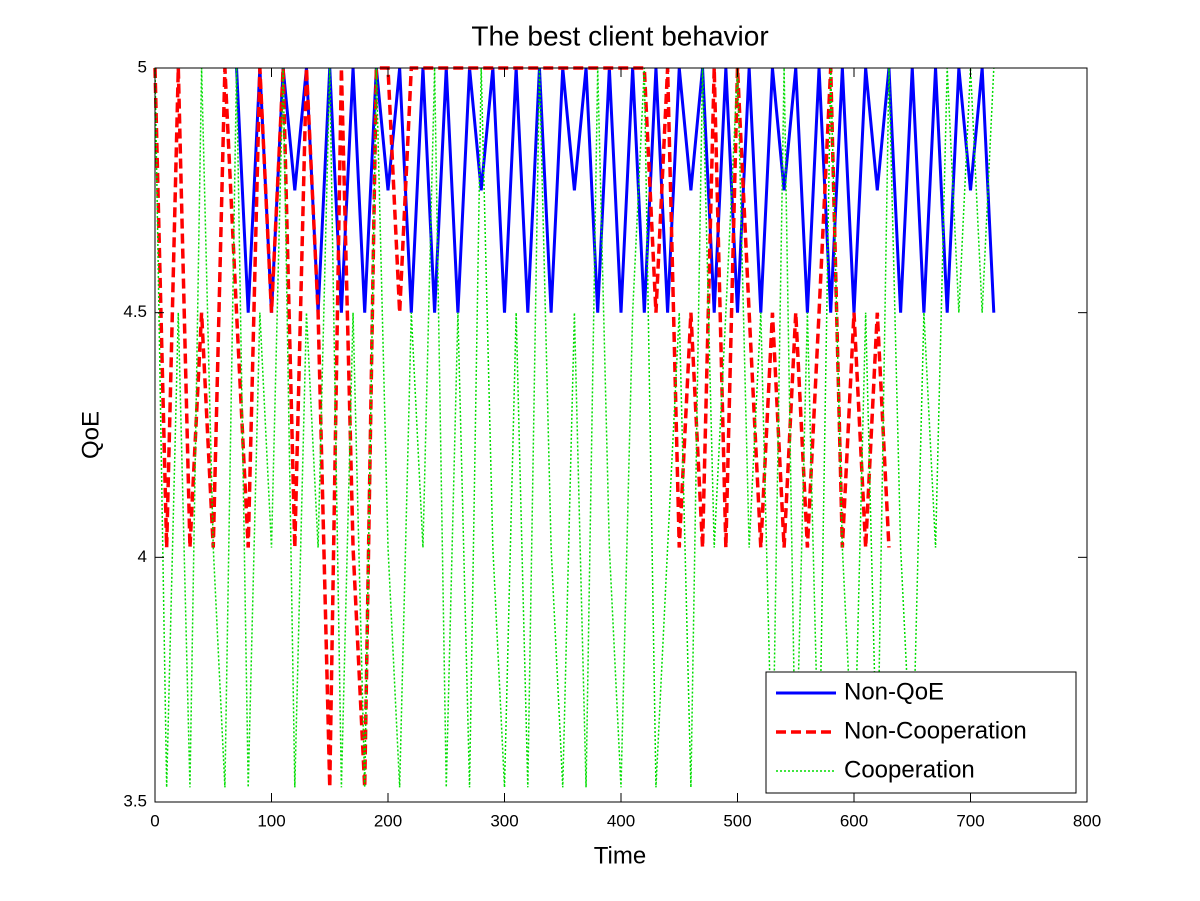 This screenshot has width=1200, height=901. I want to click on legend: Non-QoE Non-Cooperation Cooperation, so click(921, 732).